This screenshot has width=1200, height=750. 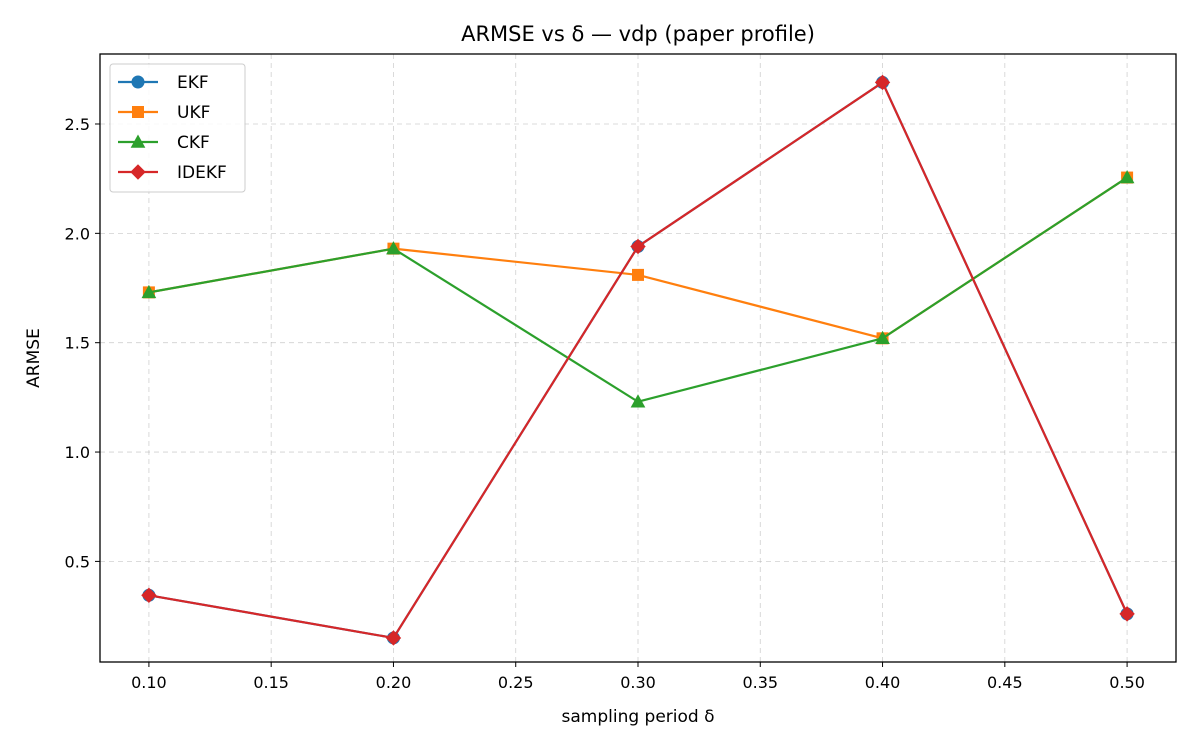 I want to click on y-tick-label: 2.0, so click(x=77, y=233).